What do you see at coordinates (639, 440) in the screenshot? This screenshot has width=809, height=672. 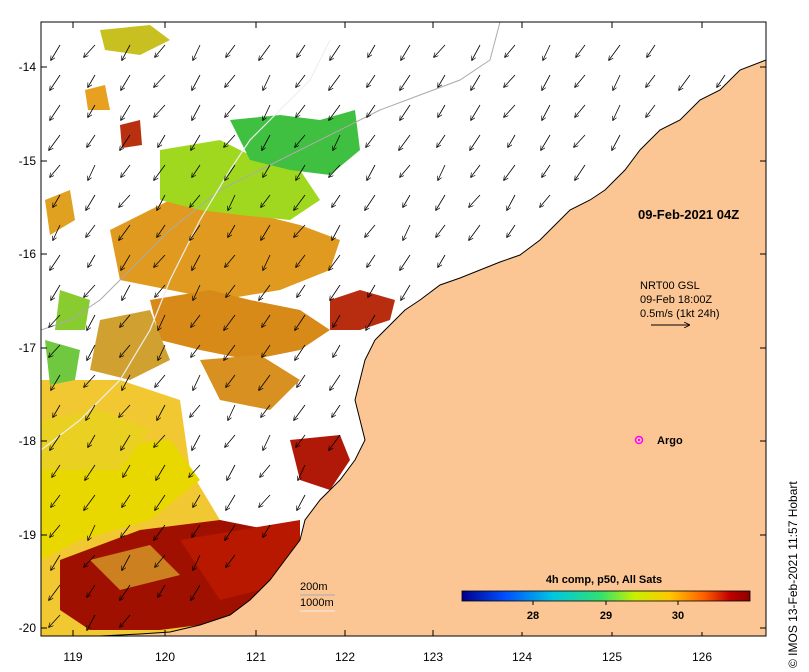 I see `argo-marker-icon` at bounding box center [639, 440].